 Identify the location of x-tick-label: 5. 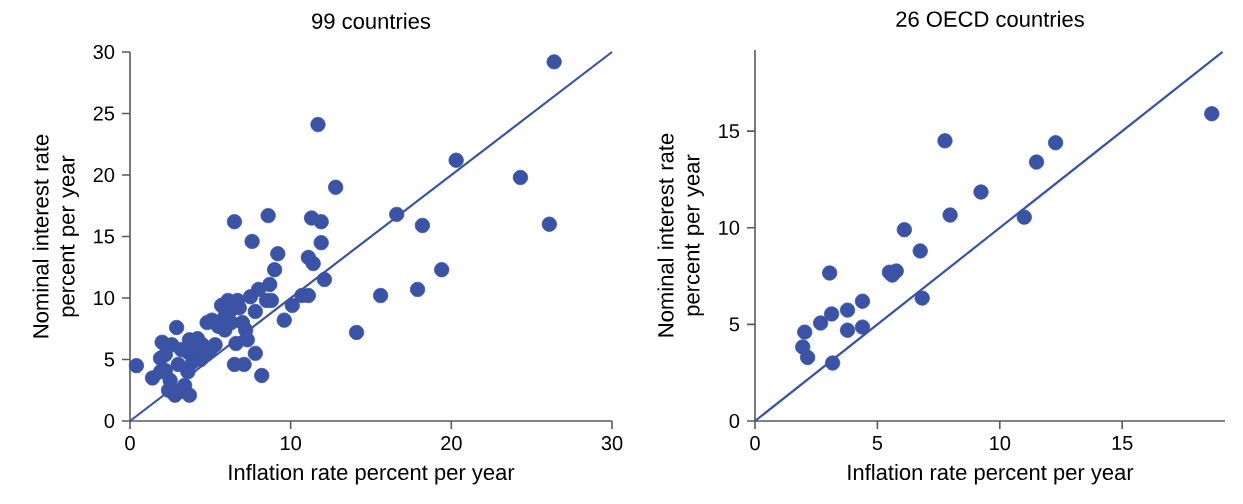
(877, 443).